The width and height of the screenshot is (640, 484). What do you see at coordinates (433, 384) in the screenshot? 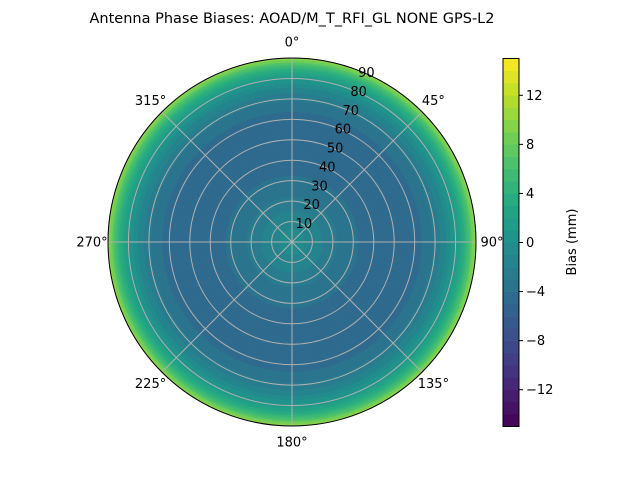
I see `angular-tick-label: 135°` at bounding box center [433, 384].